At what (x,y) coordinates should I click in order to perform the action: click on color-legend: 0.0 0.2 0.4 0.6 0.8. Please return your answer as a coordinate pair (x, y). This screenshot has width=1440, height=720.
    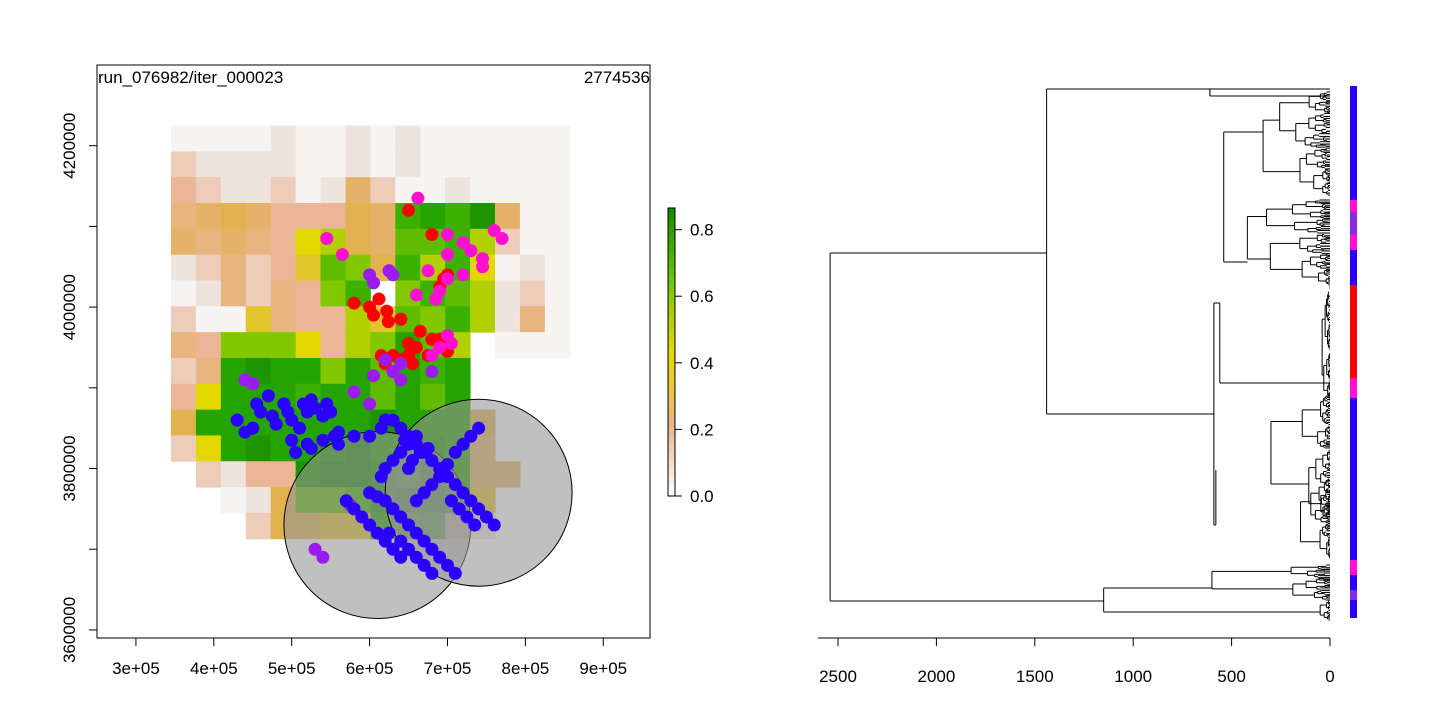
    Looking at the image, I should click on (690, 356).